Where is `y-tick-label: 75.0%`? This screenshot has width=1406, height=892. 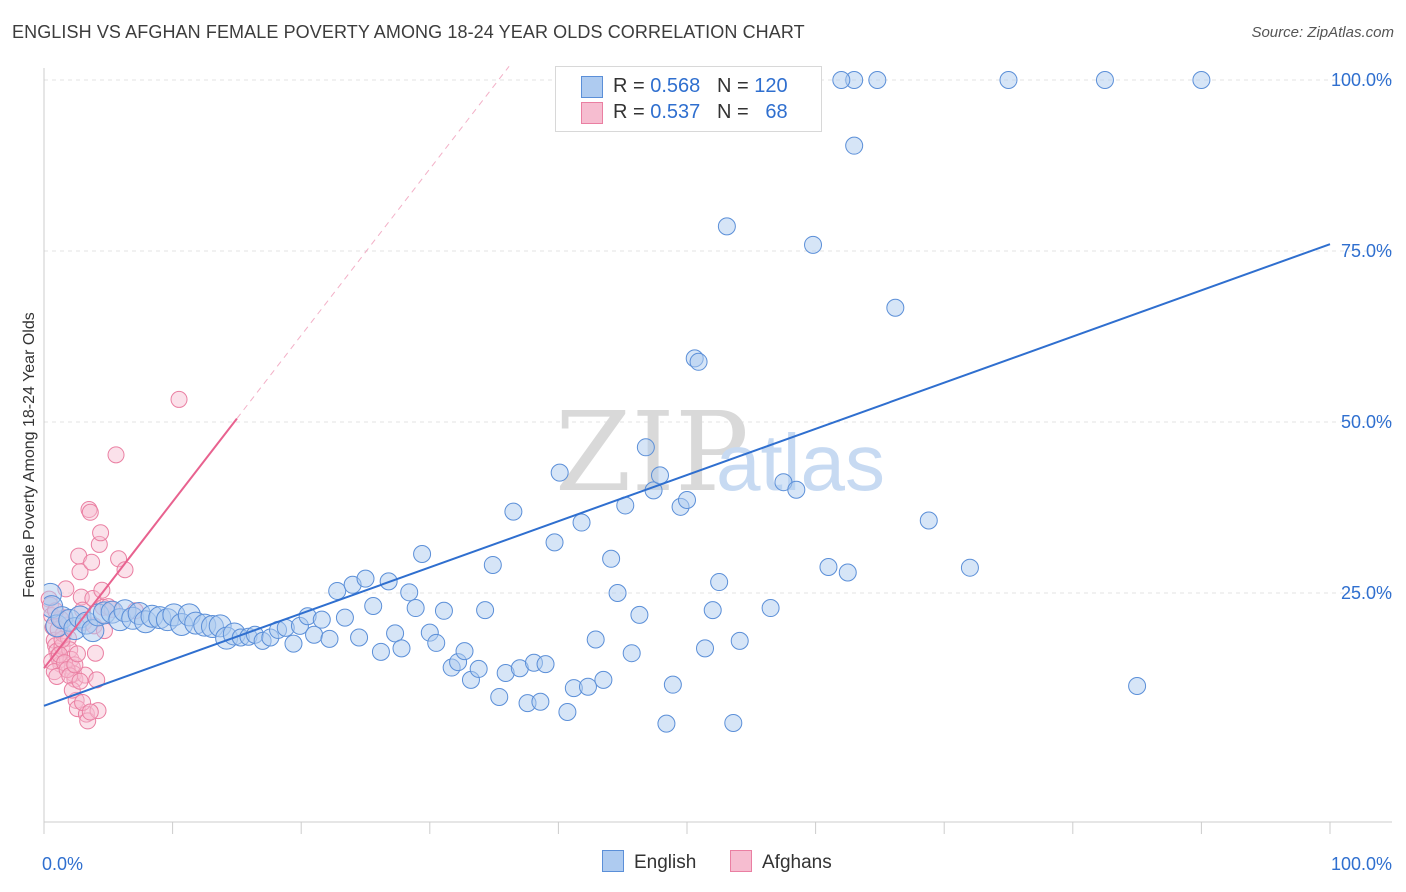
y-tick-label: 75.0% is located at coordinates (1366, 251).